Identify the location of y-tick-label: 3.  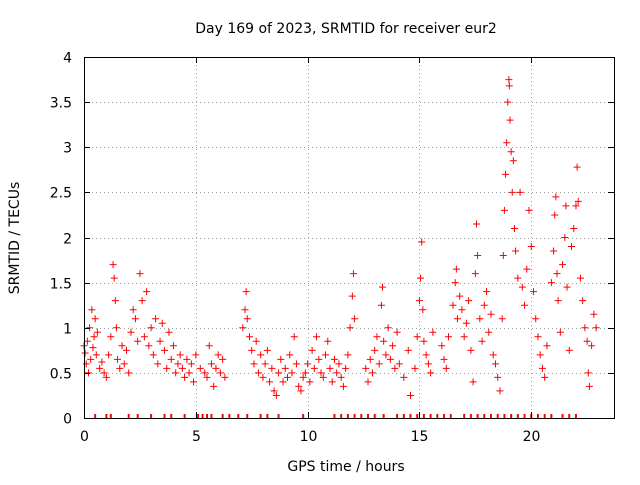
(67, 149).